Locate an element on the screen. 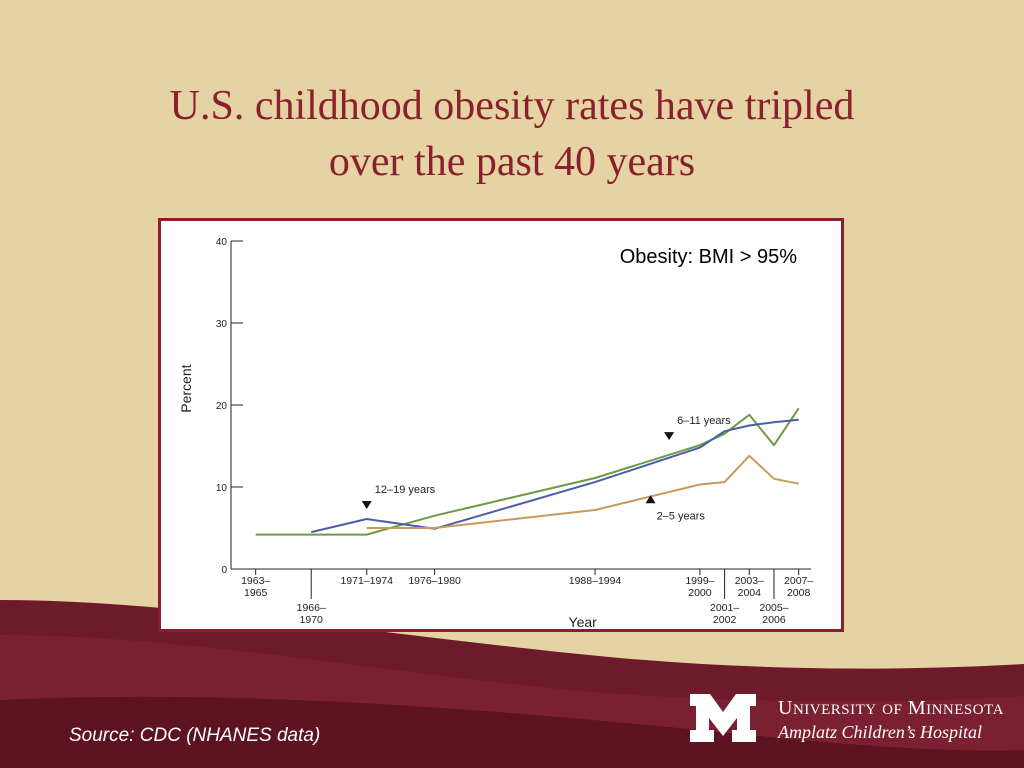 This screenshot has height=768, width=1024. university-name: UNIVERSITY OF MINNESOTA is located at coordinates (891, 708).